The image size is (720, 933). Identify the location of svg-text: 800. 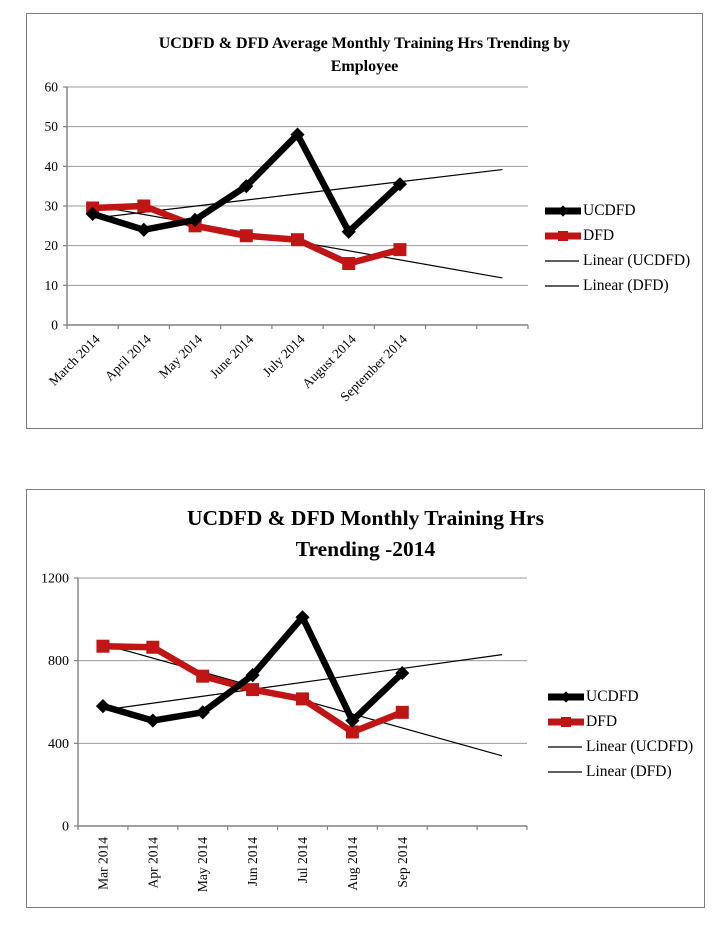
(58, 661).